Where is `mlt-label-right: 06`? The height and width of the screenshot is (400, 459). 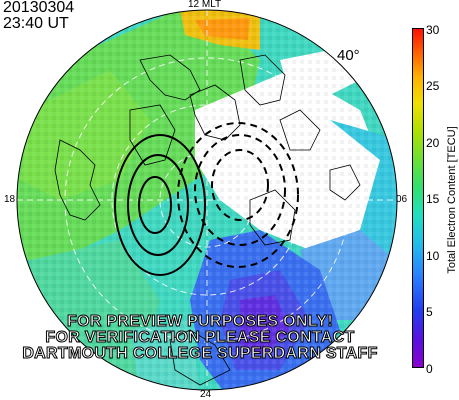 mlt-label-right: 06 is located at coordinates (402, 199).